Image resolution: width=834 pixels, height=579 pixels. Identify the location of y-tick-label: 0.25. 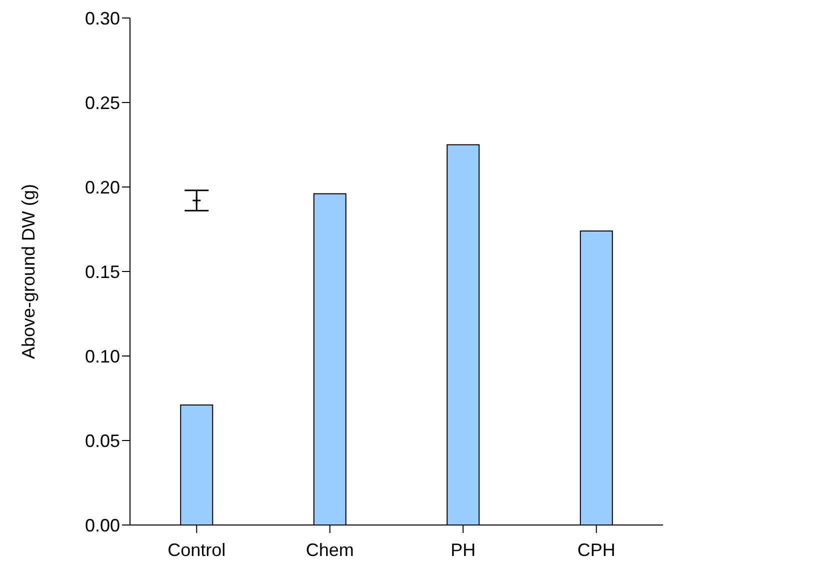
(102, 102).